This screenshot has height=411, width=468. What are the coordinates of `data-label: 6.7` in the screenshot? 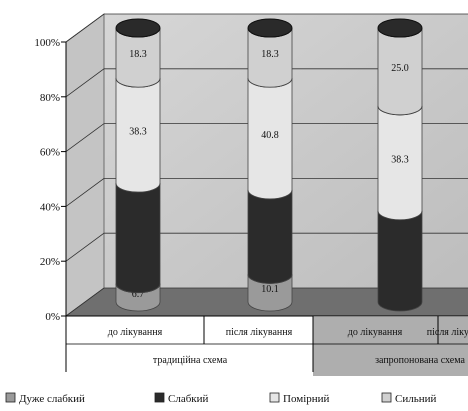 It's located at (138, 294).